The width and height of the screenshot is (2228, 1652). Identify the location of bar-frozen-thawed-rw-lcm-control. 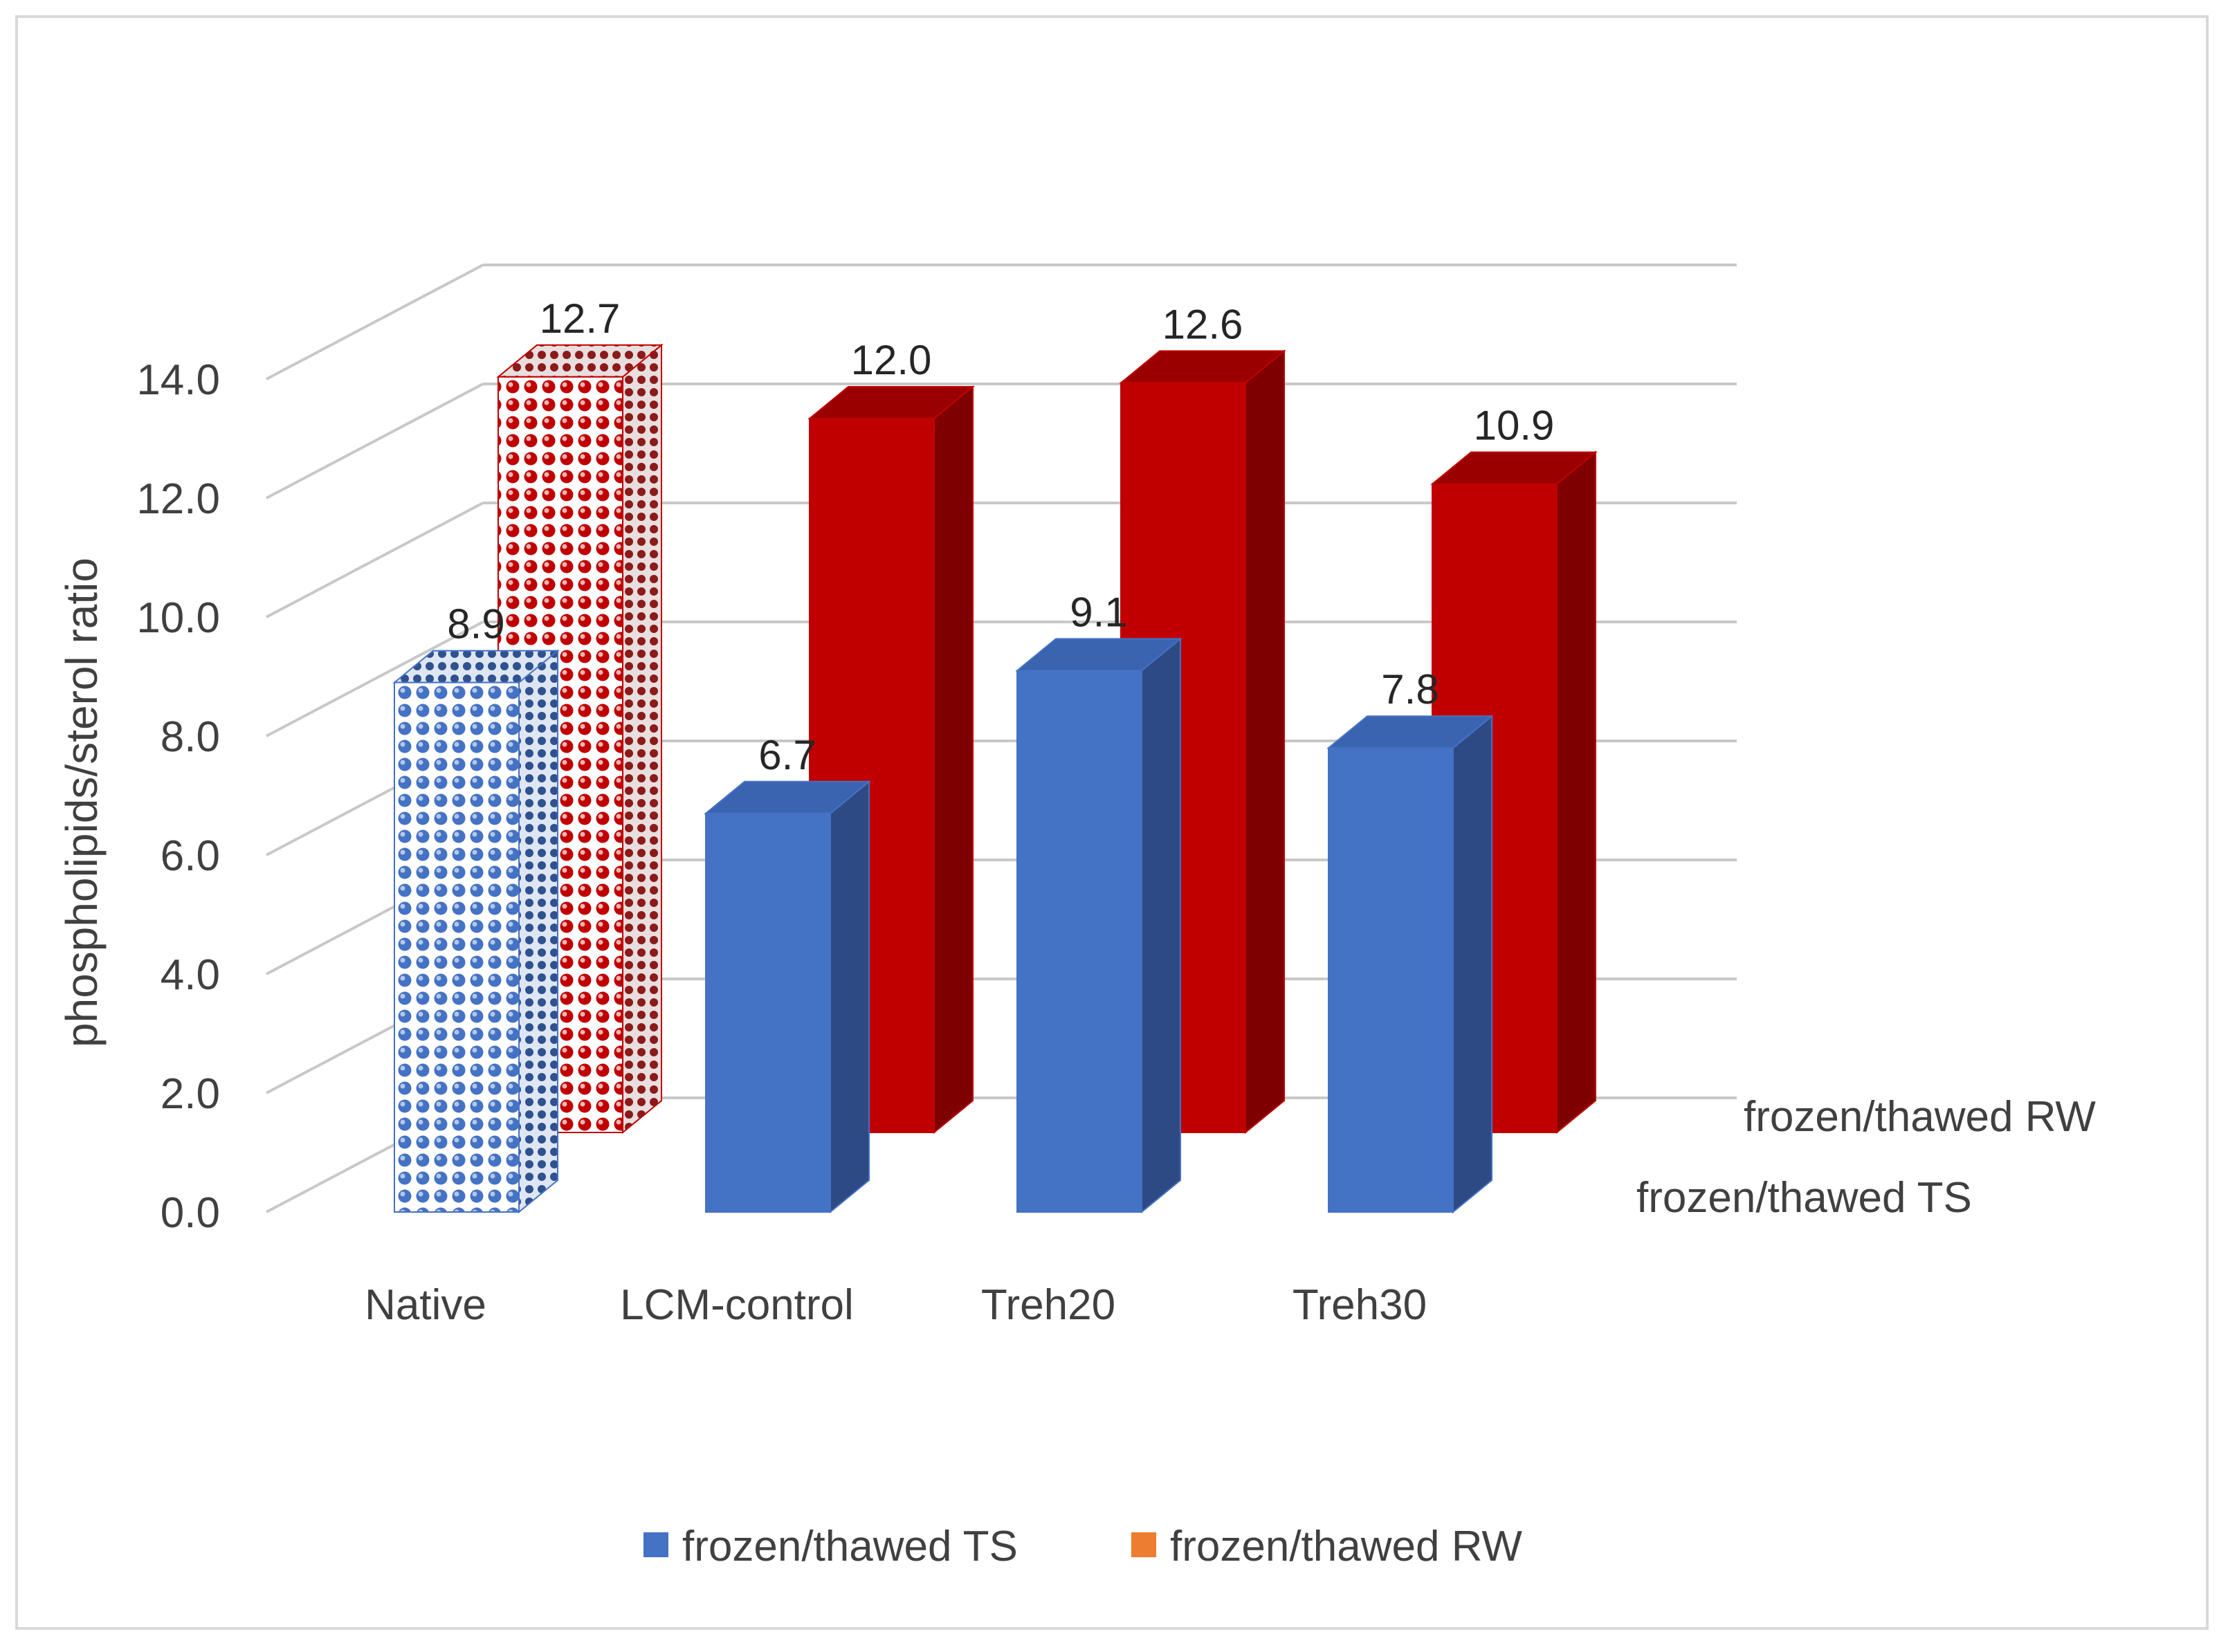
(891, 760).